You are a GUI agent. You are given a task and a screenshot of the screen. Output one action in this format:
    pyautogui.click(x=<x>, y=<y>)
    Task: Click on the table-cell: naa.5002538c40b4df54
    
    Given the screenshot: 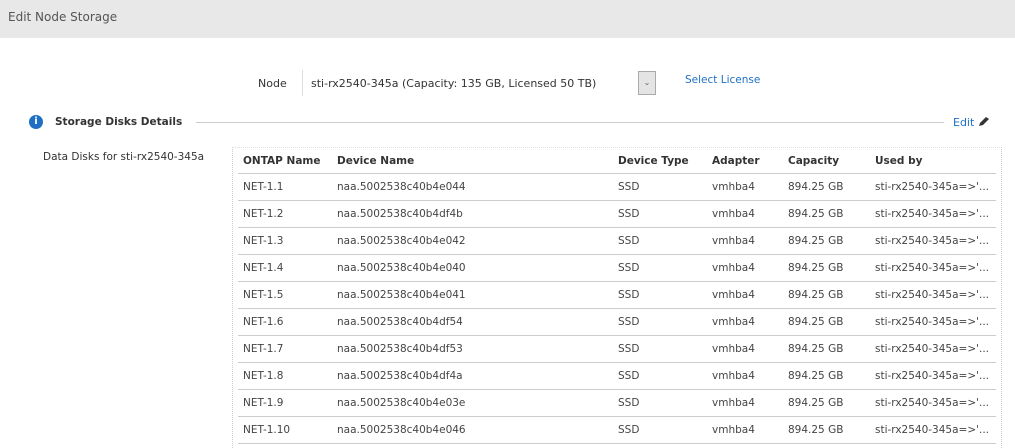 What is the action you would take?
    pyautogui.click(x=472, y=322)
    